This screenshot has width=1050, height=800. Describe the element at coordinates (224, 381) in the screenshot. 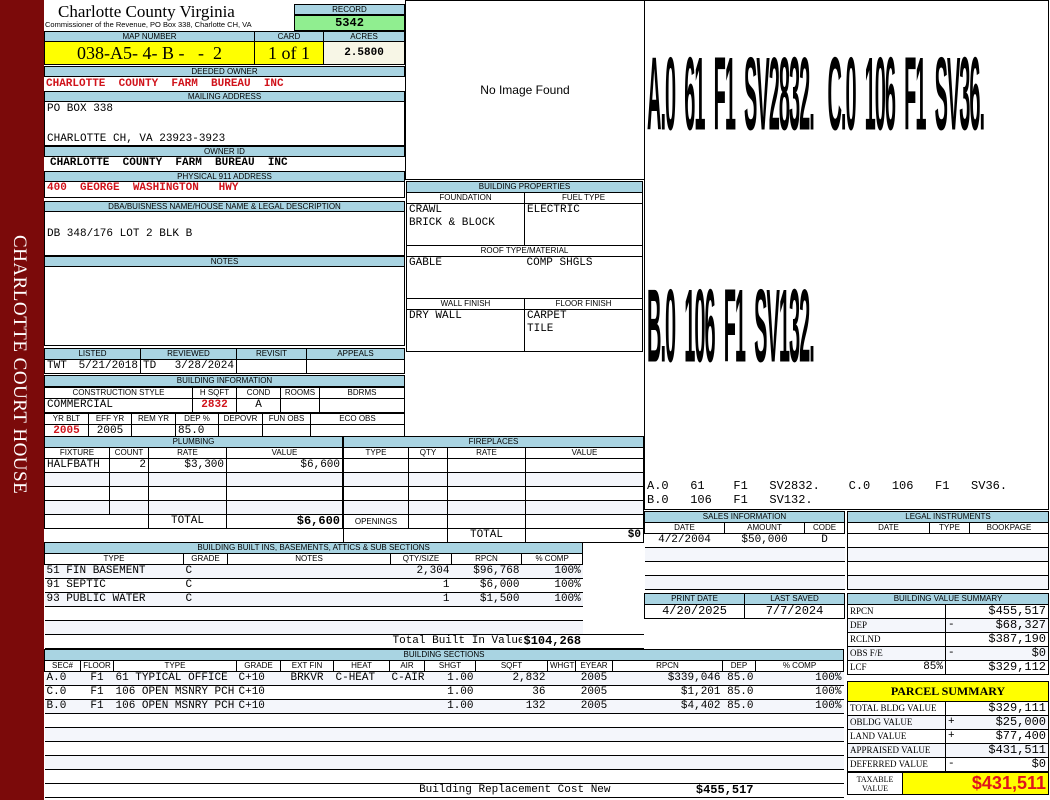

I see `building-info-title: BUILDING INFORMATION` at that location.